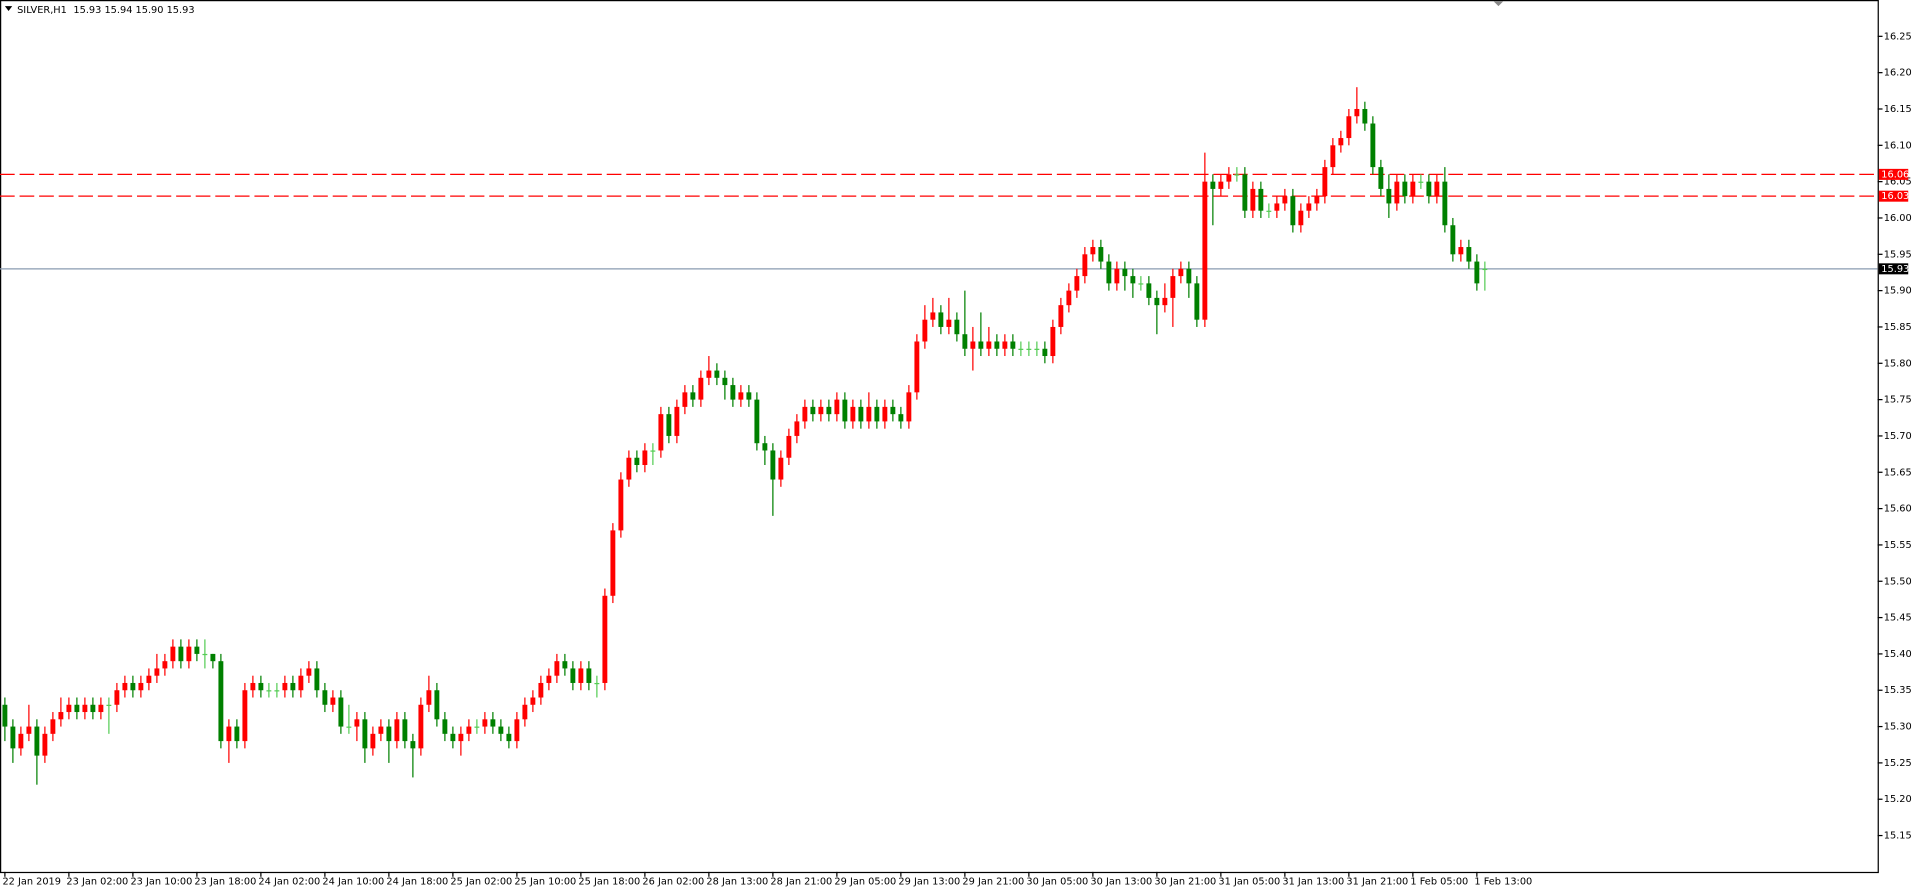 This screenshot has width=1918, height=889. What do you see at coordinates (1898, 327) in the screenshot?
I see `y-tick-label: 15.85` at bounding box center [1898, 327].